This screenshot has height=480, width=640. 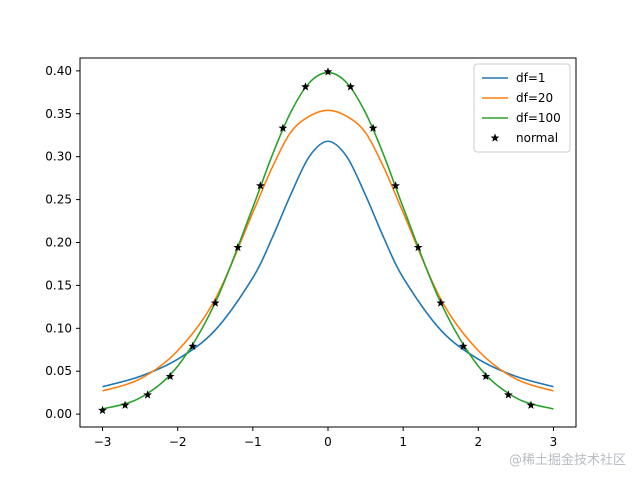 I want to click on y-tick-label: 0.30, so click(x=58, y=157).